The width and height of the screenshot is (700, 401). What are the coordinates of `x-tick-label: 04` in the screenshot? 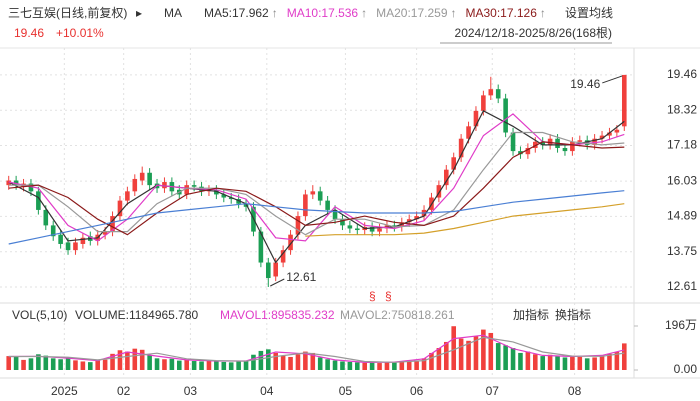 It's located at (267, 391).